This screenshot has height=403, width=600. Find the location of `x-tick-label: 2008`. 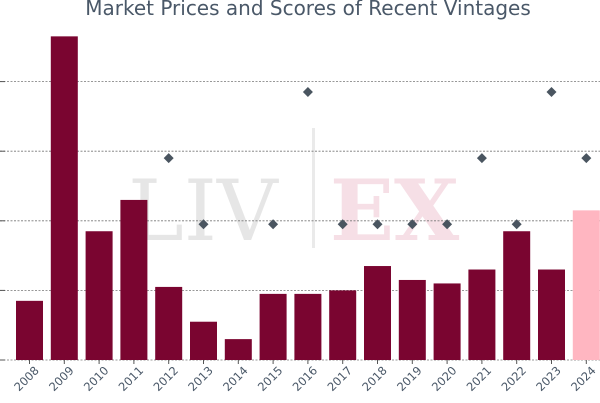

x-tick-label: 2008 is located at coordinates (26, 378).